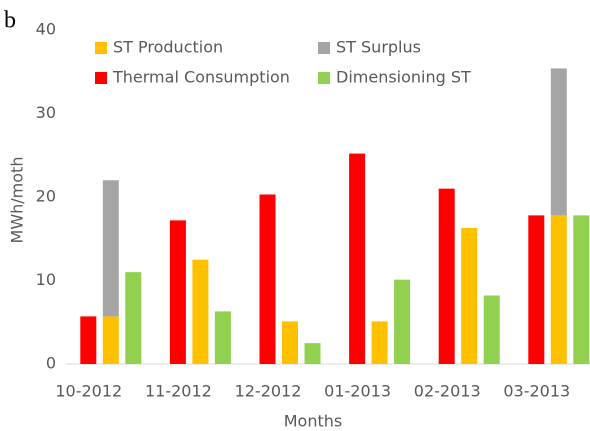 The width and height of the screenshot is (590, 431). Describe the element at coordinates (357, 391) in the screenshot. I see `x-tick-label: 01-2013` at that location.